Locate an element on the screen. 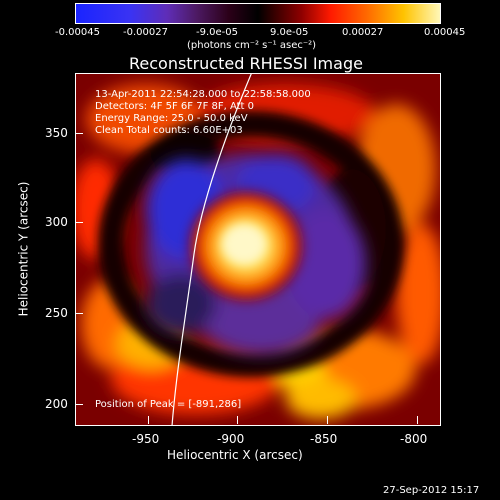 The width and height of the screenshot is (500, 500). y-tick-label: 200 is located at coordinates (56, 404).